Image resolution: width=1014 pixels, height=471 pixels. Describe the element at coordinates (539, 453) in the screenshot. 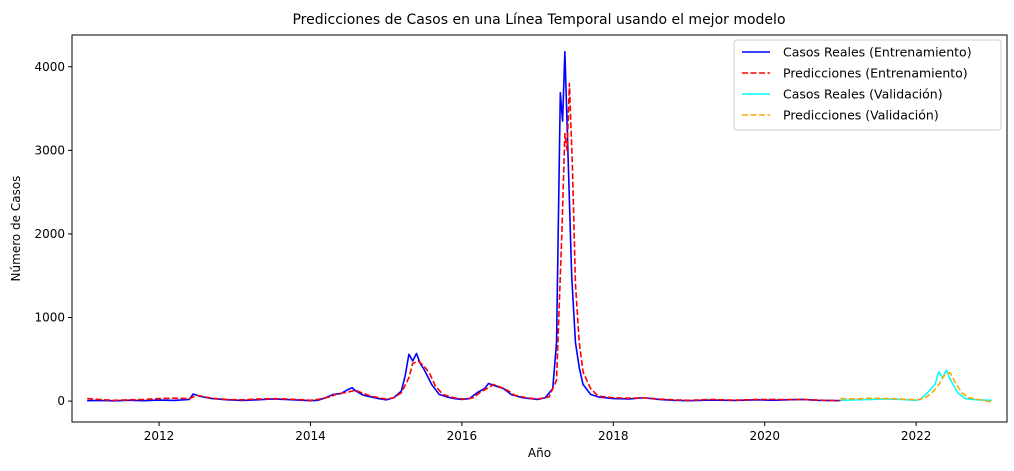

I see `x-axis-label: Año` at that location.